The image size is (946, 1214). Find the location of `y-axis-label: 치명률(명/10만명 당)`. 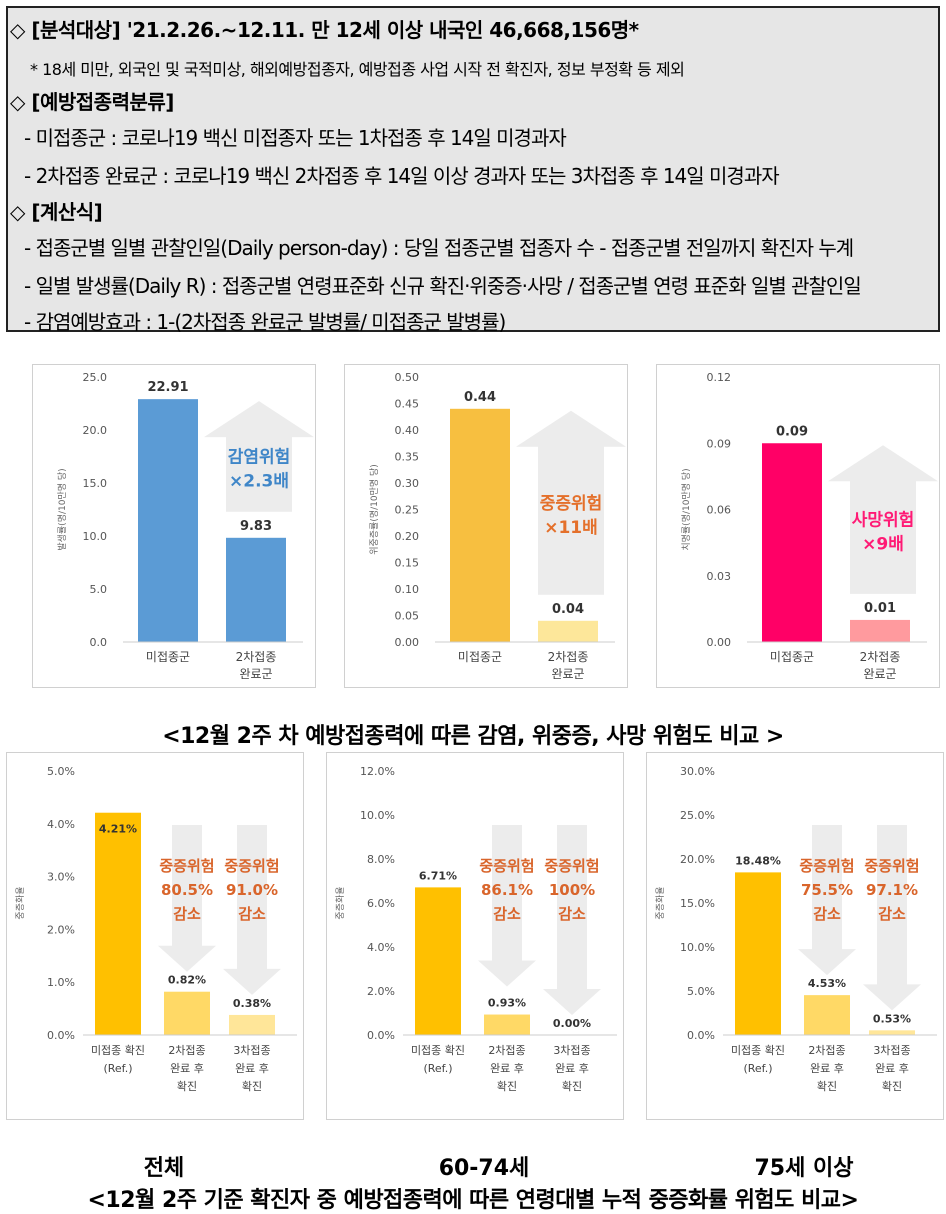

y-axis-label: 치명률(명/10만명 당) is located at coordinates (686, 509).